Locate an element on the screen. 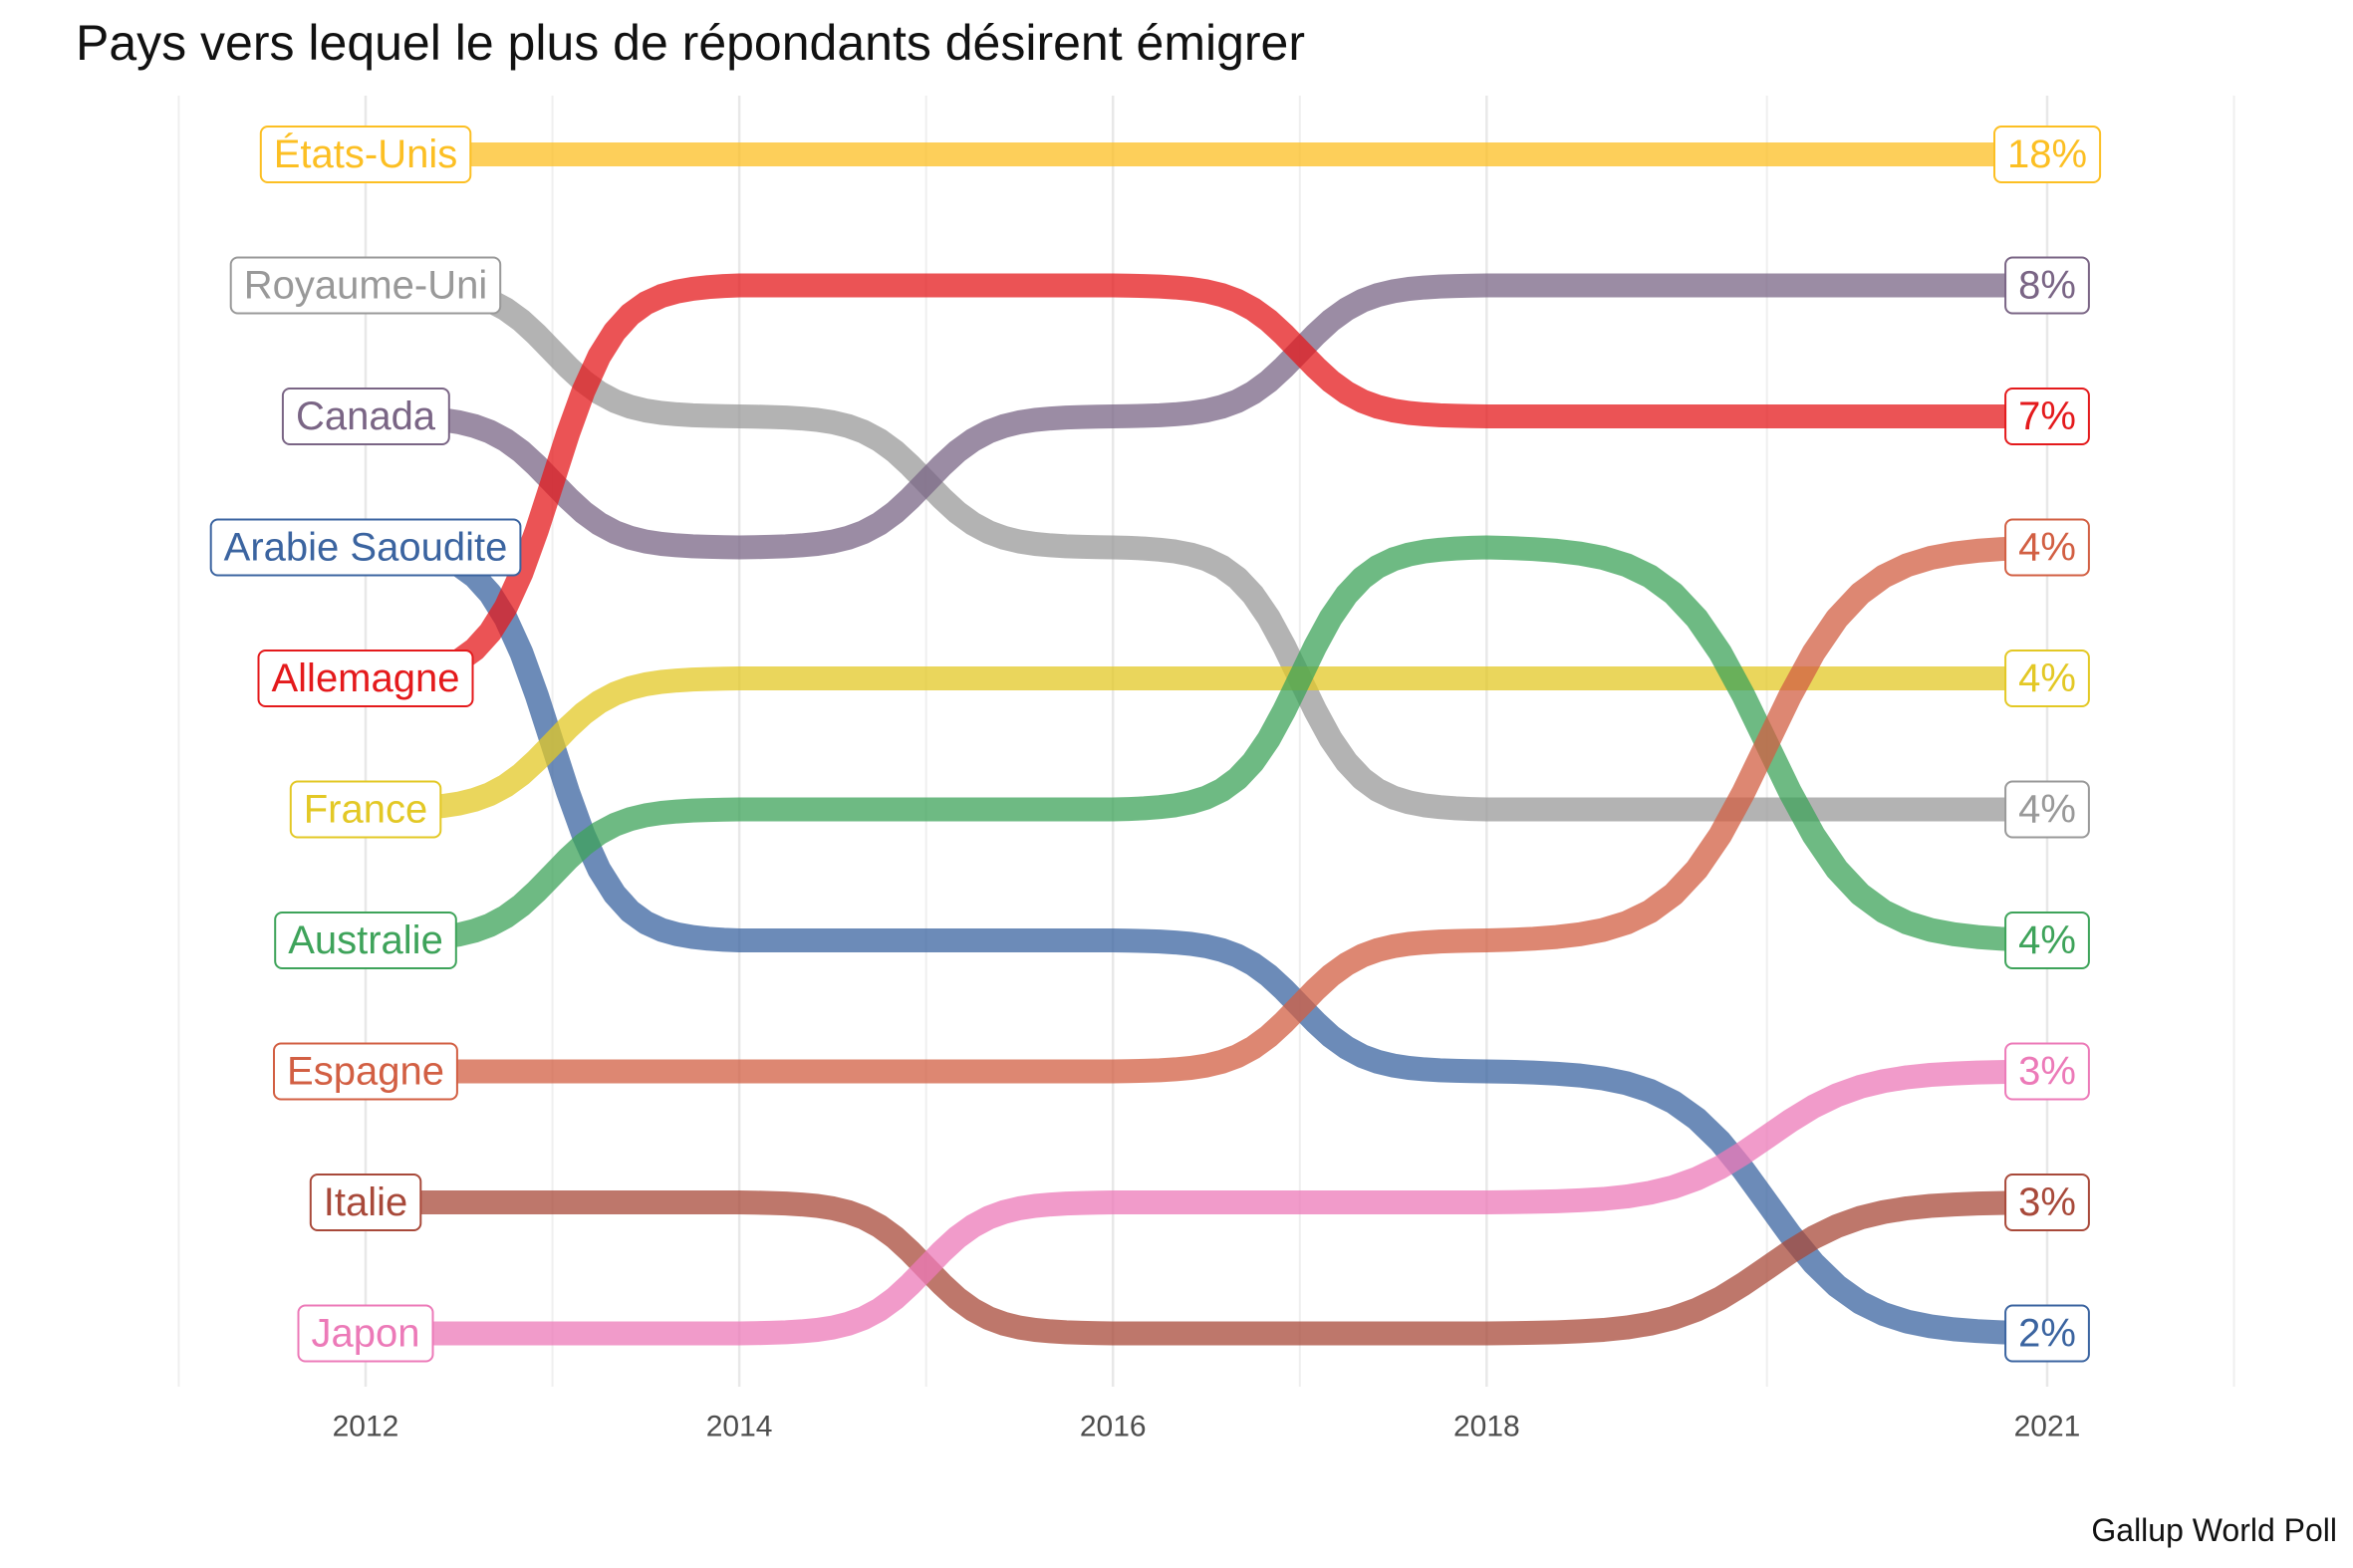 This screenshot has width=2353, height=1568. end-label-canada-text: 8% is located at coordinates (2047, 286).